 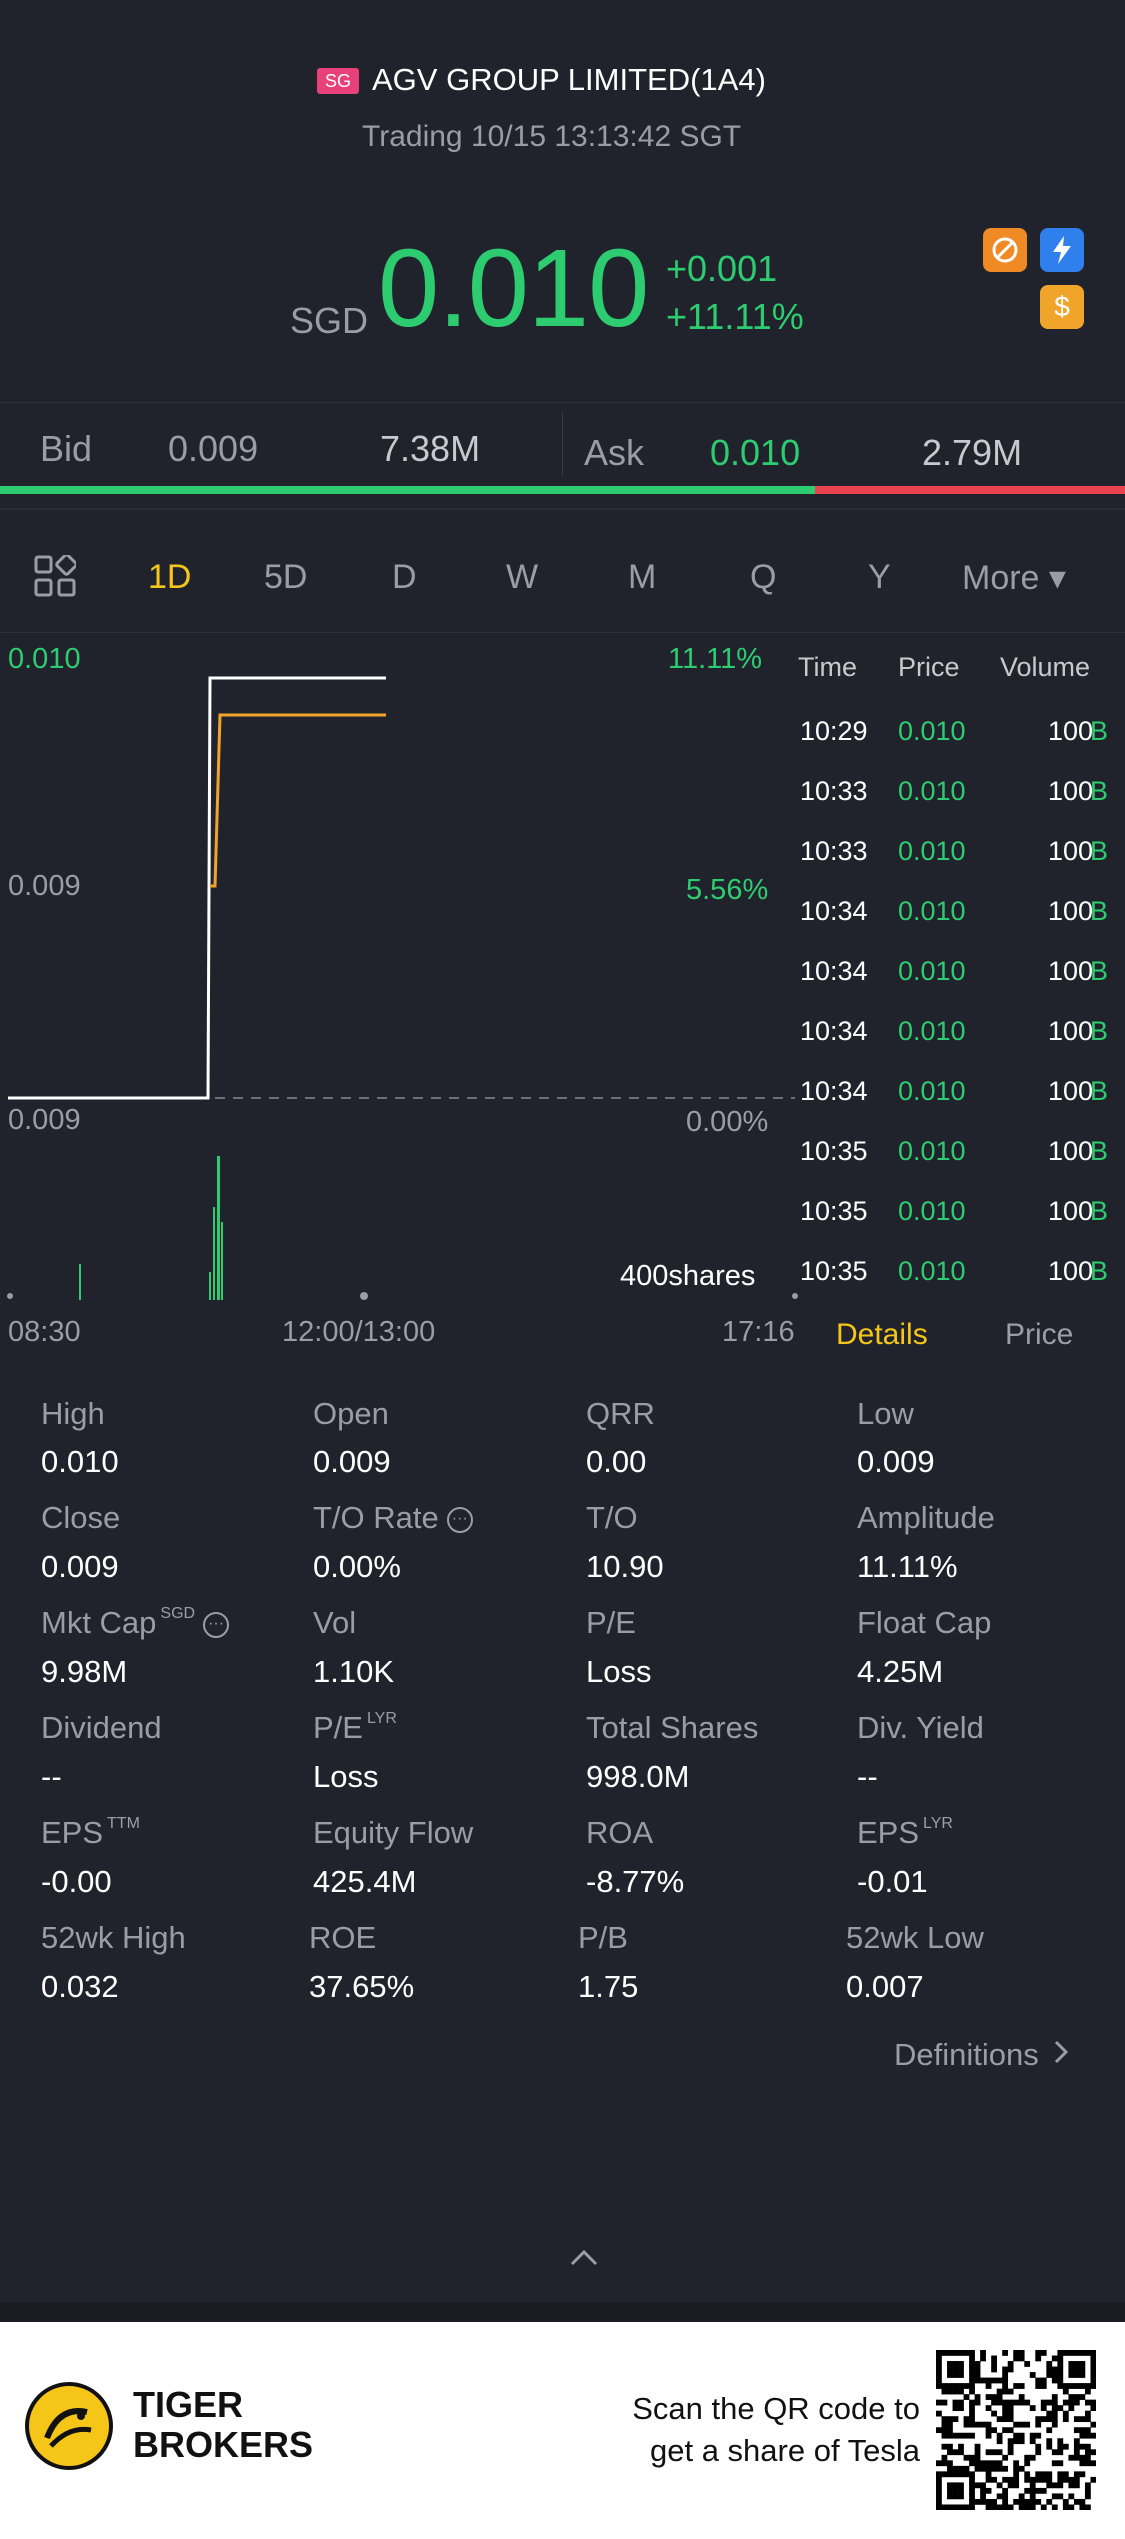 What do you see at coordinates (827, 667) in the screenshot?
I see `trades-header-time: Time` at bounding box center [827, 667].